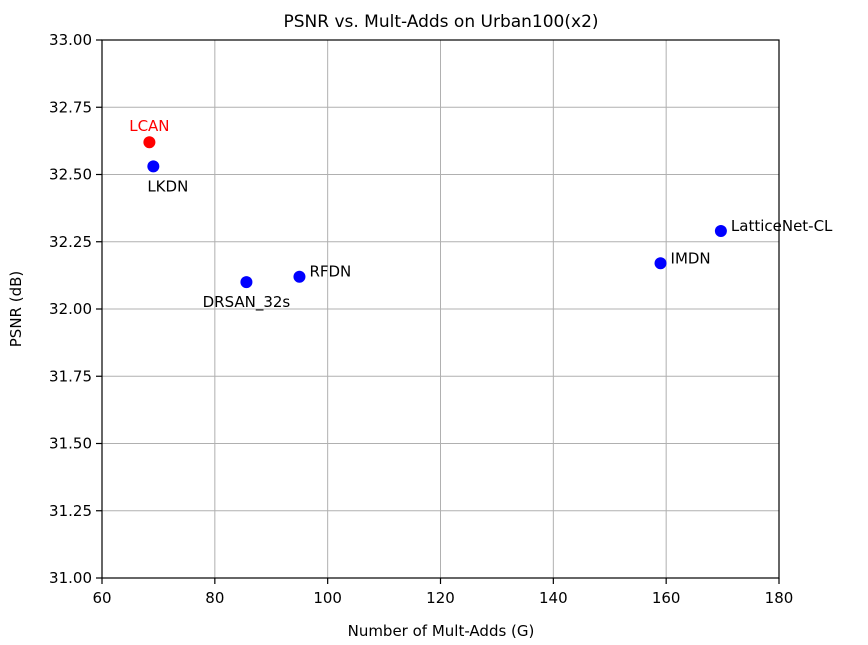  I want to click on data-label: DRSAN_32s, so click(247, 302).